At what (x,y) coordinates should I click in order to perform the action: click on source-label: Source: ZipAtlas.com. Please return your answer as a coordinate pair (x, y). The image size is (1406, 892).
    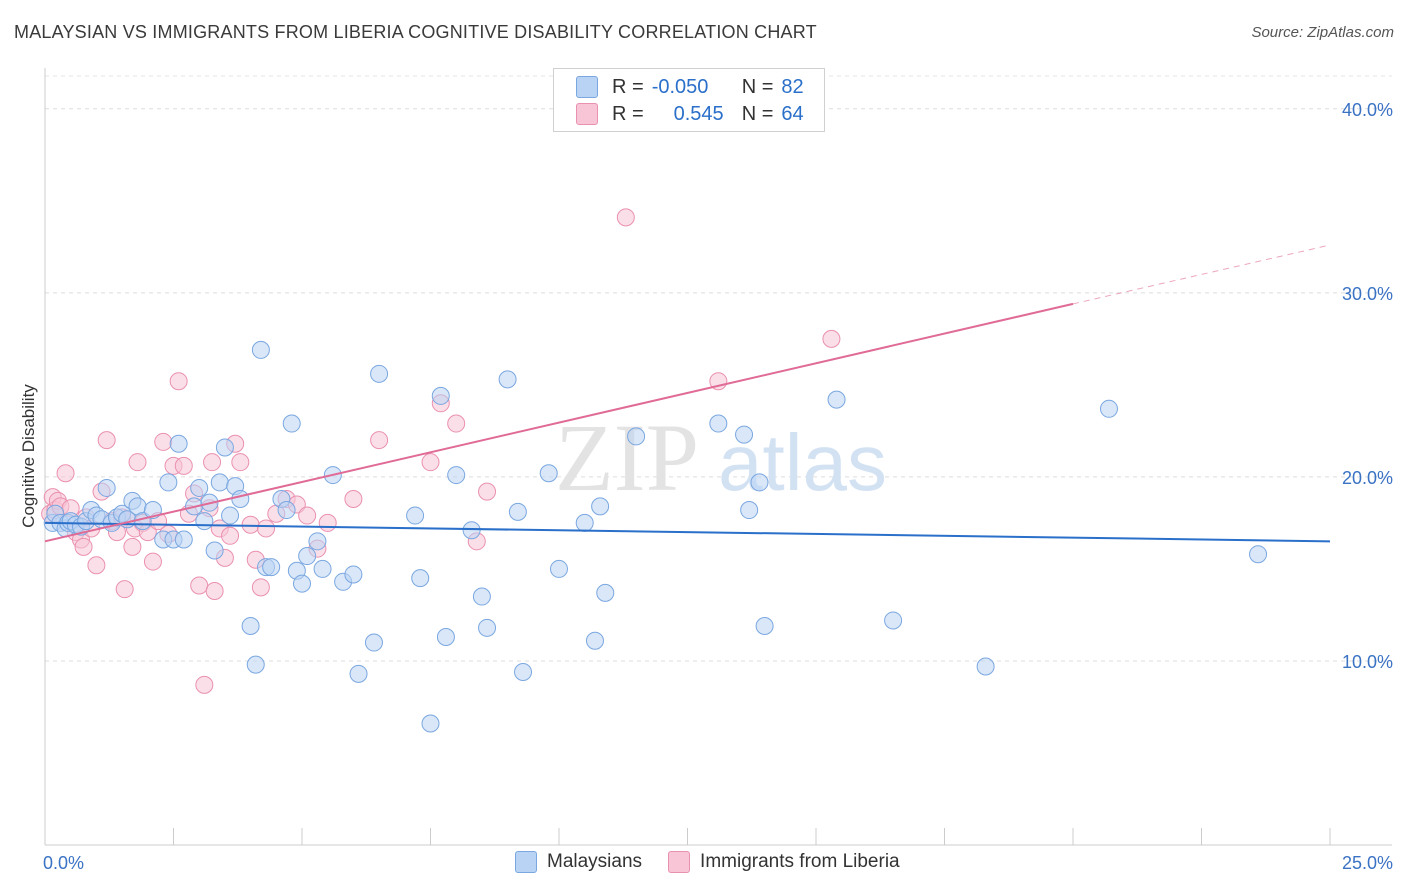
    Looking at the image, I should click on (1322, 32).